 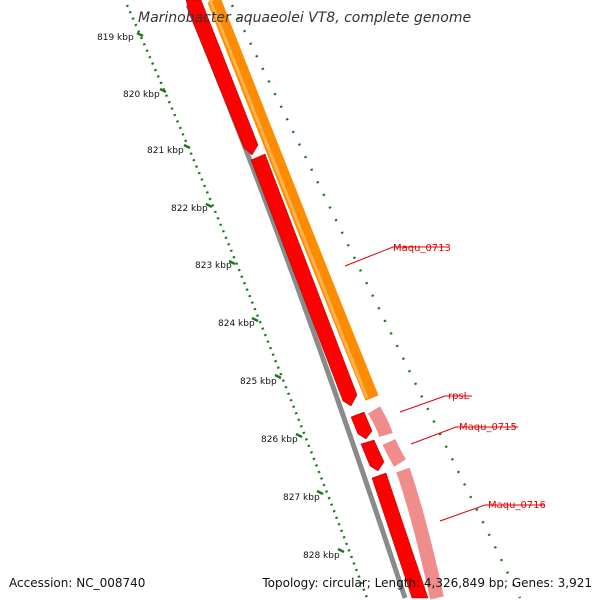 What do you see at coordinates (422, 248) in the screenshot?
I see `gene-label-maqu-0713: Maqu_0713` at bounding box center [422, 248].